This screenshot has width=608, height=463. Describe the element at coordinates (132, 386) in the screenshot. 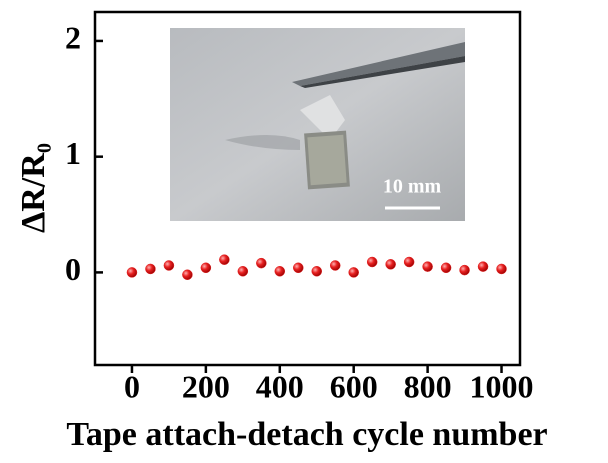

I see `x-tick-label: 0` at that location.